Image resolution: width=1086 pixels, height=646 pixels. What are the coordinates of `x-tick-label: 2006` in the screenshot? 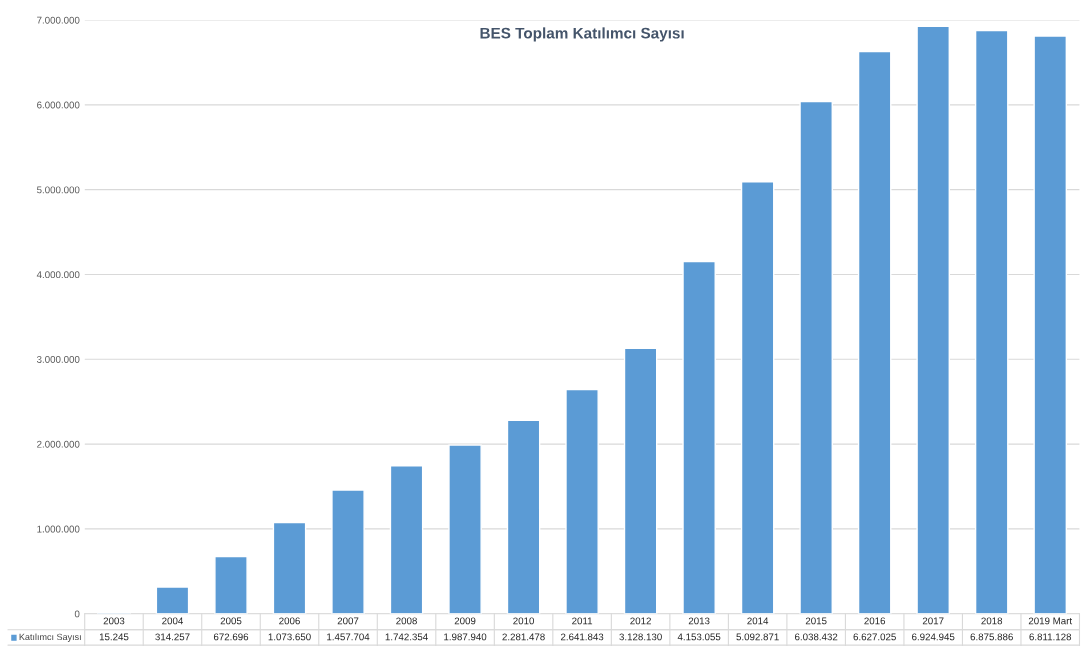 It's located at (289, 621).